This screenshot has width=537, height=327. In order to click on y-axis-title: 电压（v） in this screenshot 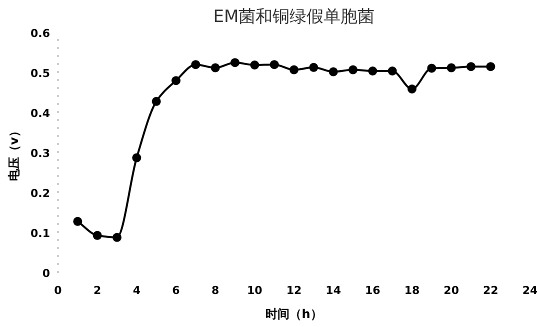, I will do `click(14, 153)`.